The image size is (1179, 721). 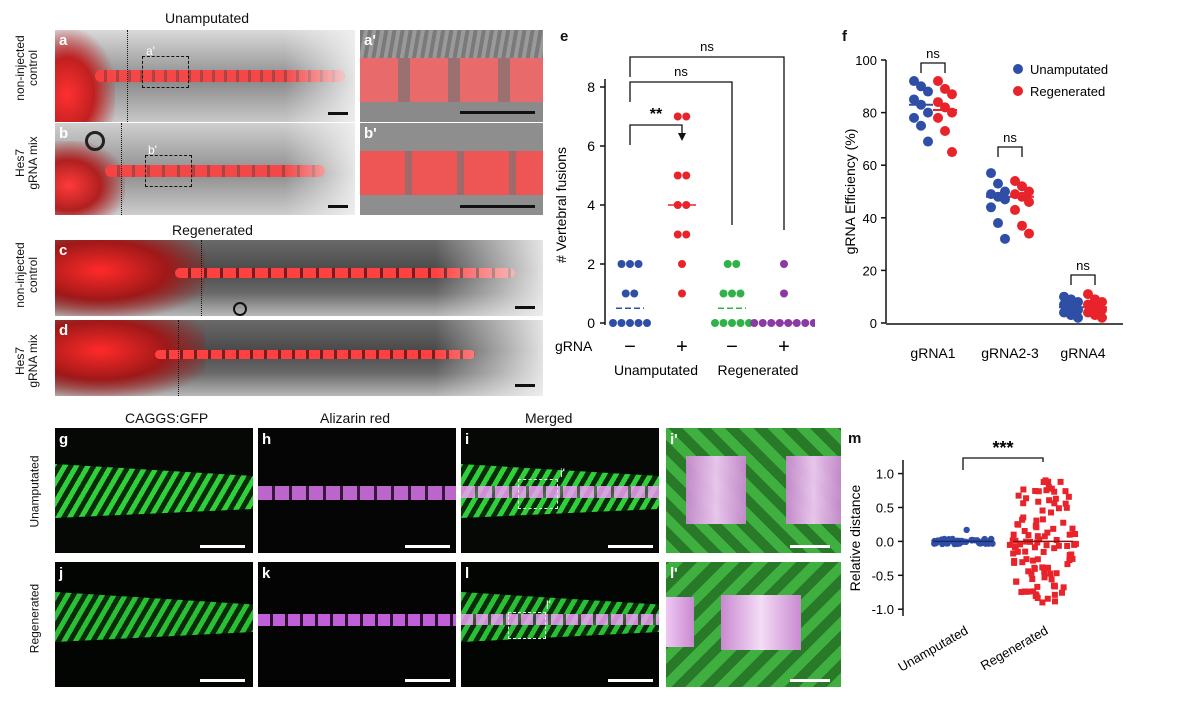 What do you see at coordinates (548, 605) in the screenshot?
I see `inset-label-l: l'` at bounding box center [548, 605].